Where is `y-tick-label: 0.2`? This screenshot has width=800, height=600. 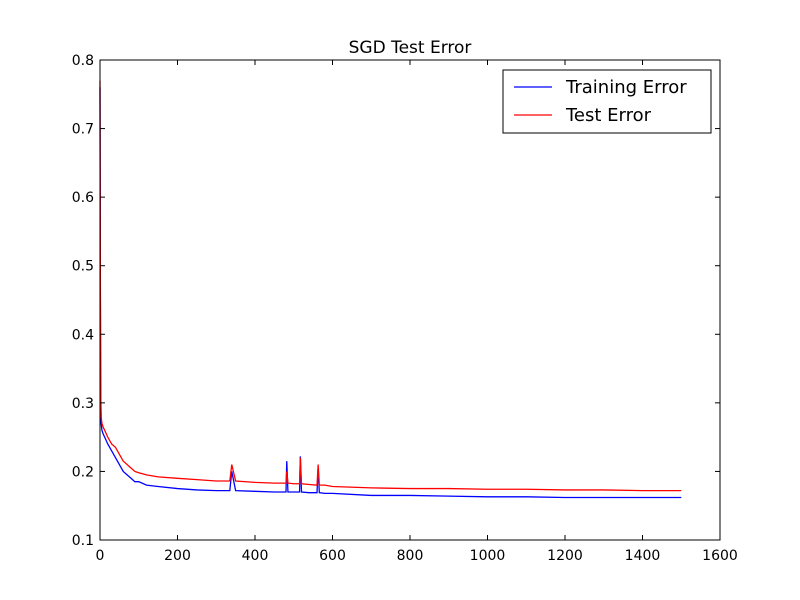
y-tick-label: 0.2 is located at coordinates (83, 472).